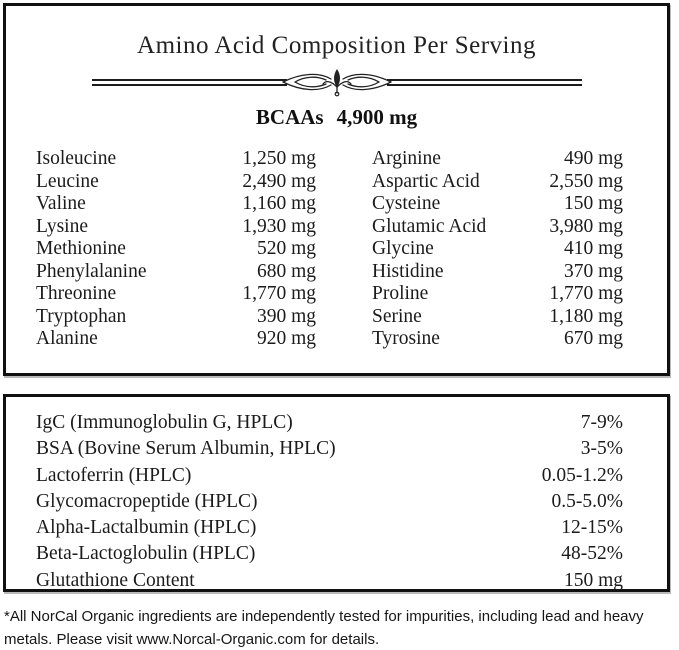 The image size is (679, 650). I want to click on protein-fraction-name: Glycomacropeptide (HPLC), so click(147, 501).